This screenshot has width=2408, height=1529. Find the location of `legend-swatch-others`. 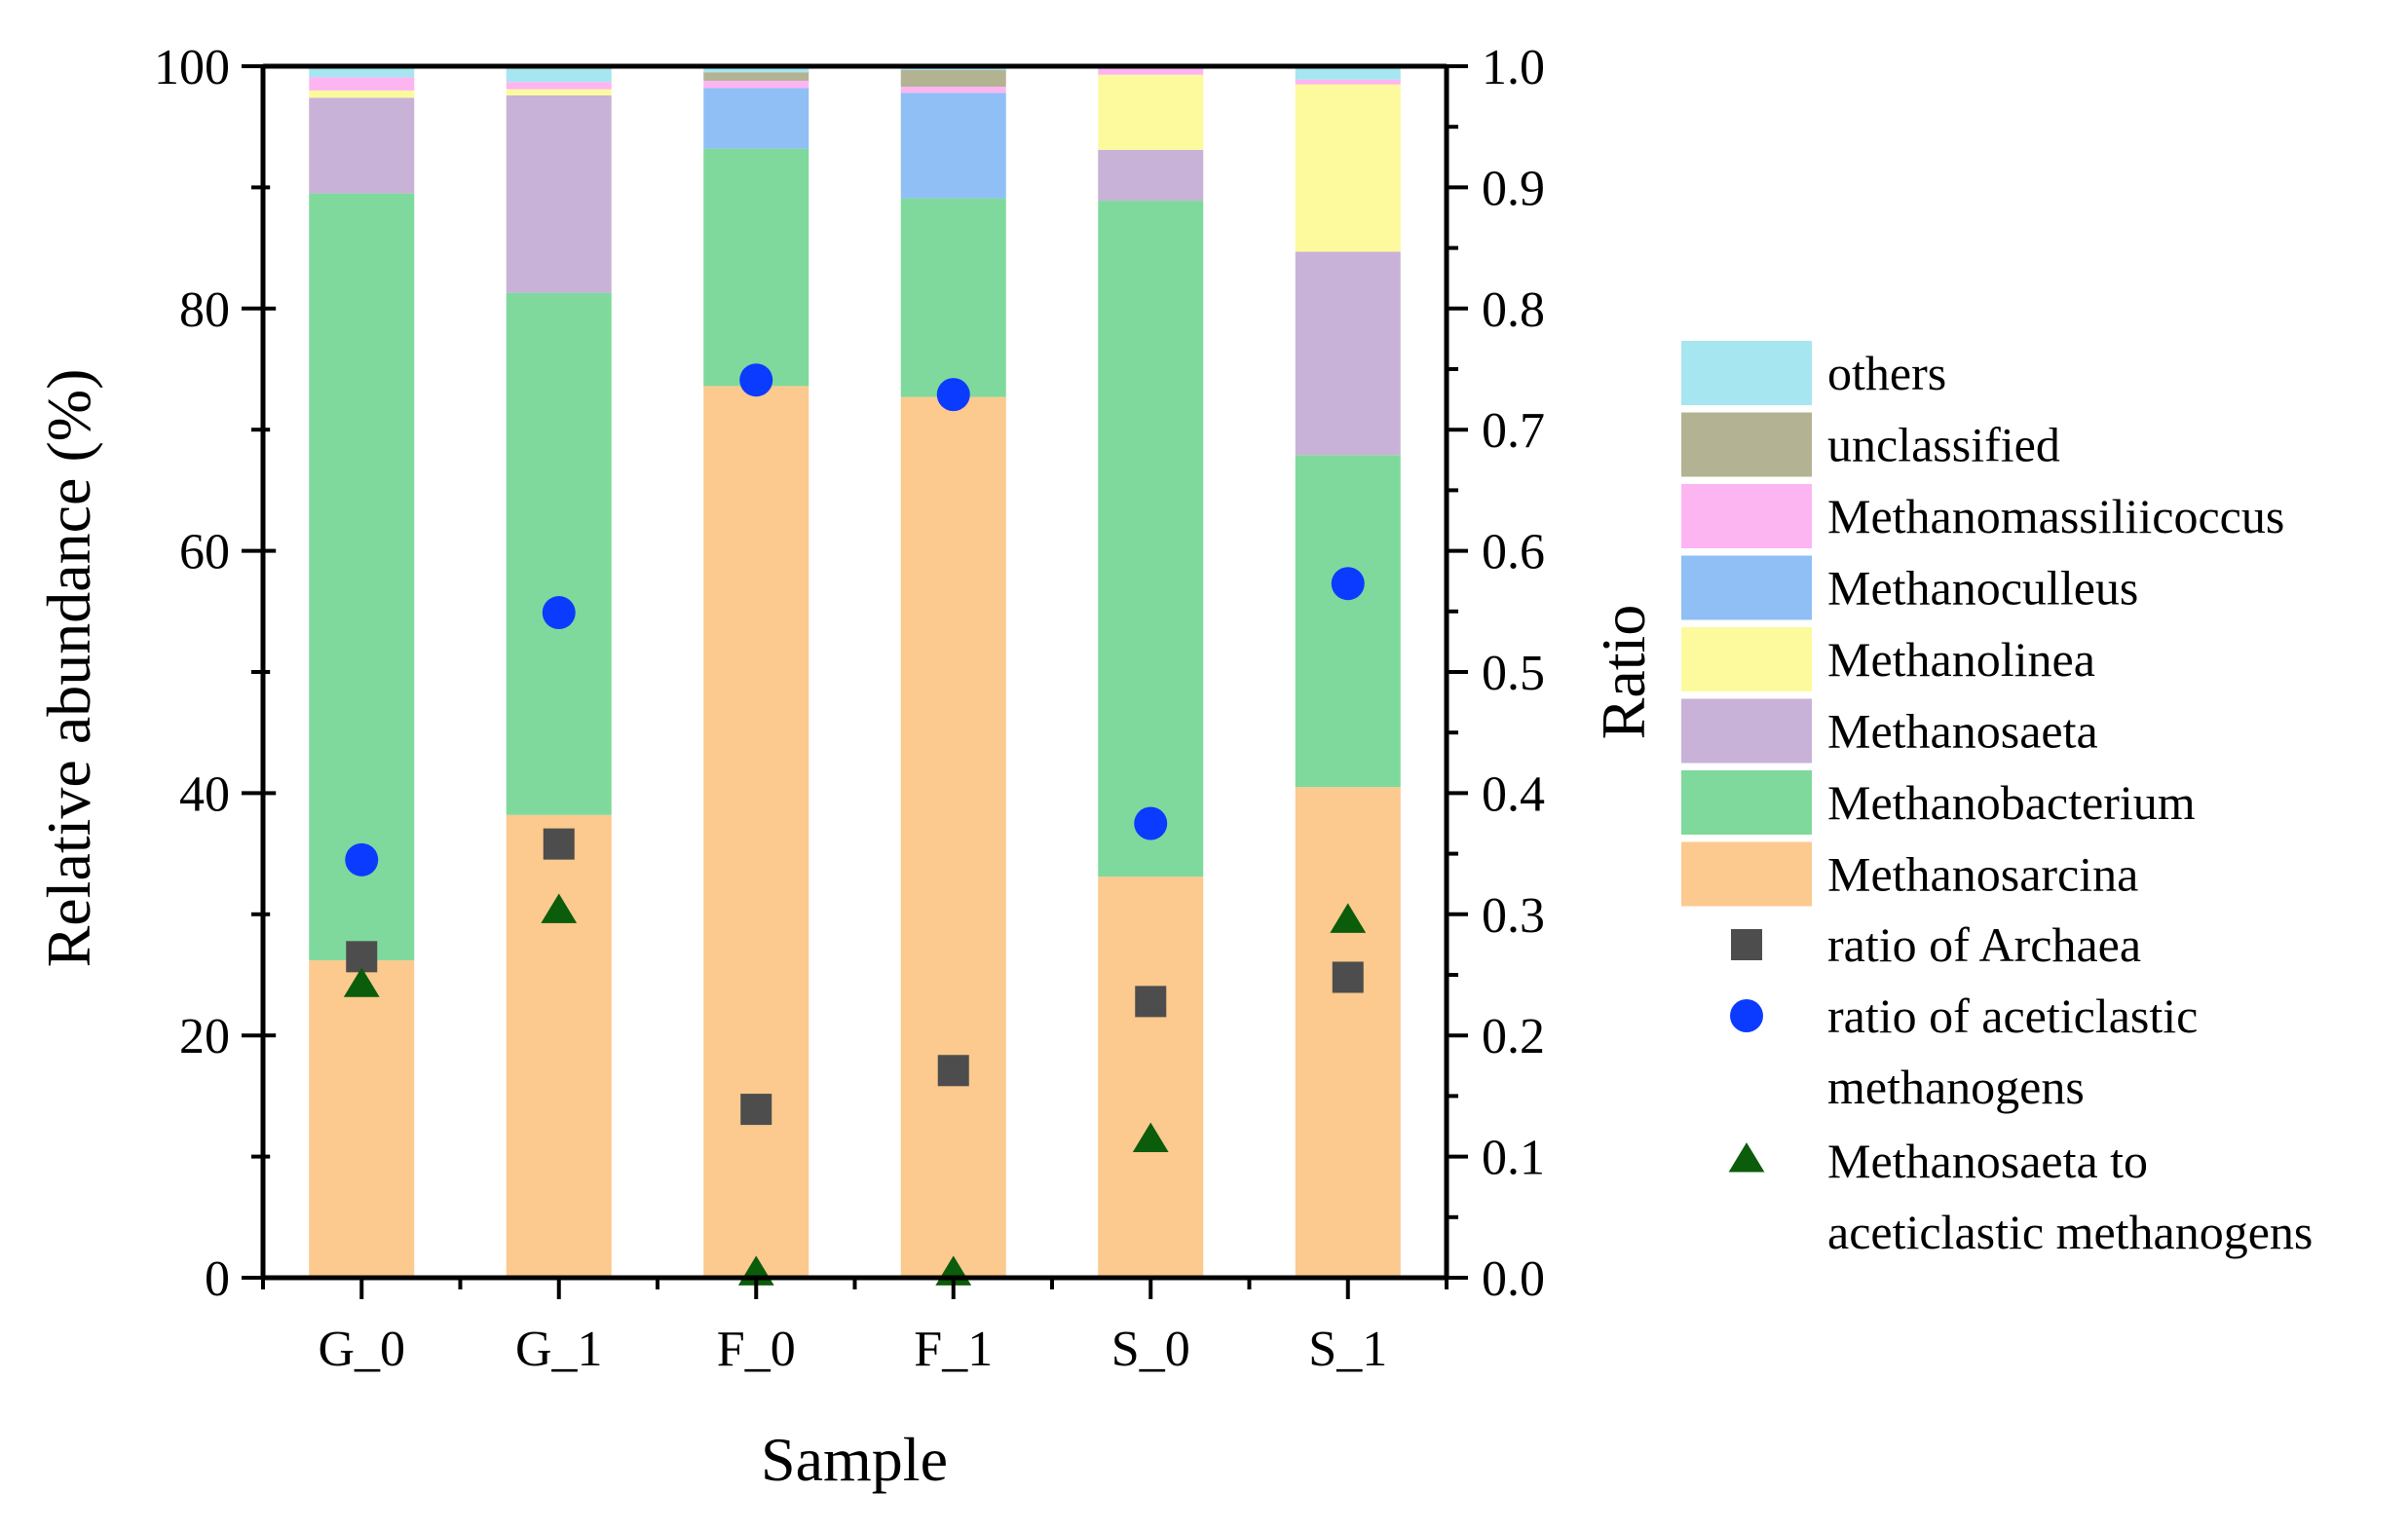

legend-swatch-others is located at coordinates (1746, 373).